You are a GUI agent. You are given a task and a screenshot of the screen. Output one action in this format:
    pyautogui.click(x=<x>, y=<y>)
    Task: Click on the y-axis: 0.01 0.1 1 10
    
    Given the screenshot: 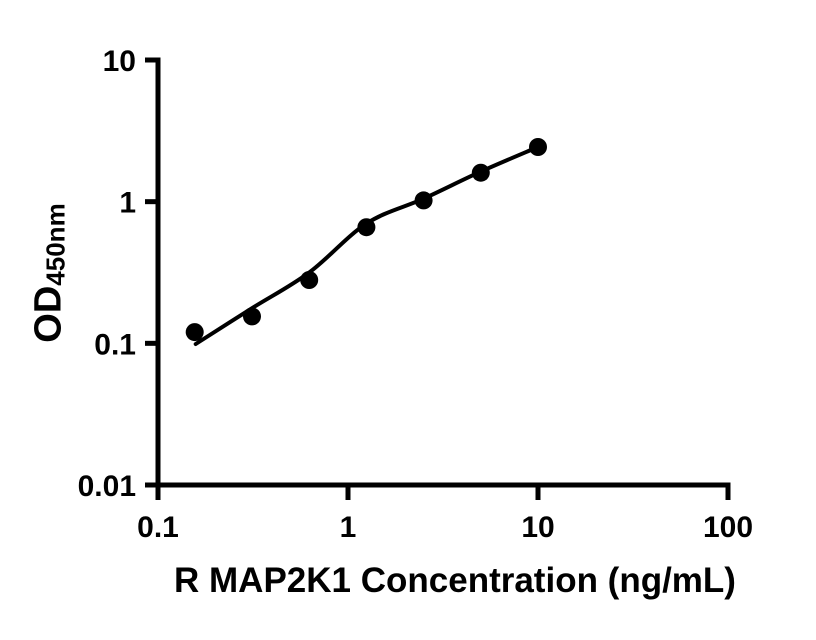 What is the action you would take?
    pyautogui.click(x=118, y=274)
    